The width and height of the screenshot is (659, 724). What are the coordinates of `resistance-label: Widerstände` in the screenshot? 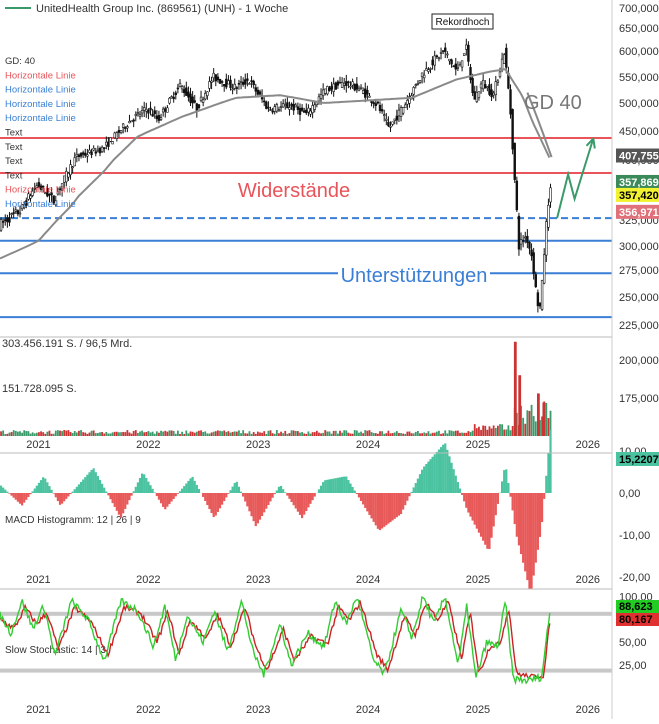 It's located at (294, 191).